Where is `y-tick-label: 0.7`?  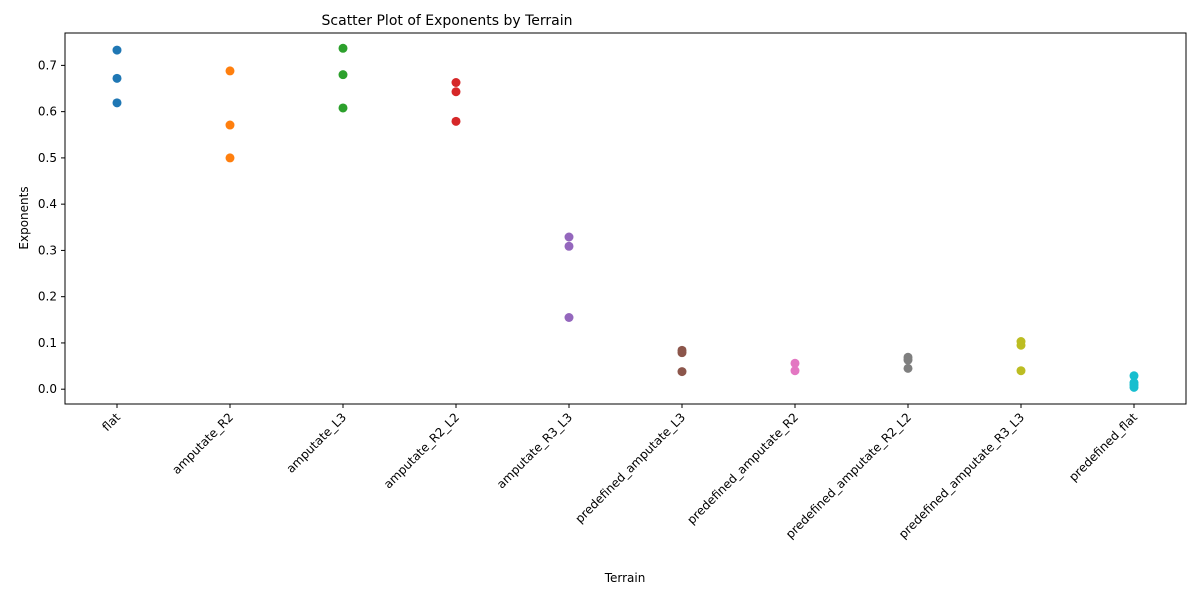
y-tick-label: 0.7 is located at coordinates (47, 65).